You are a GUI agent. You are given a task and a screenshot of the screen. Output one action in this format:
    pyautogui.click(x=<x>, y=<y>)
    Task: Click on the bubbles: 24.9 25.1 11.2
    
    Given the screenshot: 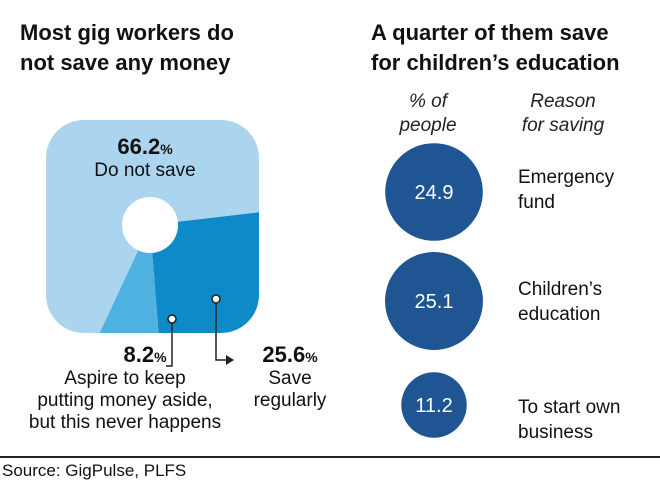 What is the action you would take?
    pyautogui.click(x=434, y=290)
    